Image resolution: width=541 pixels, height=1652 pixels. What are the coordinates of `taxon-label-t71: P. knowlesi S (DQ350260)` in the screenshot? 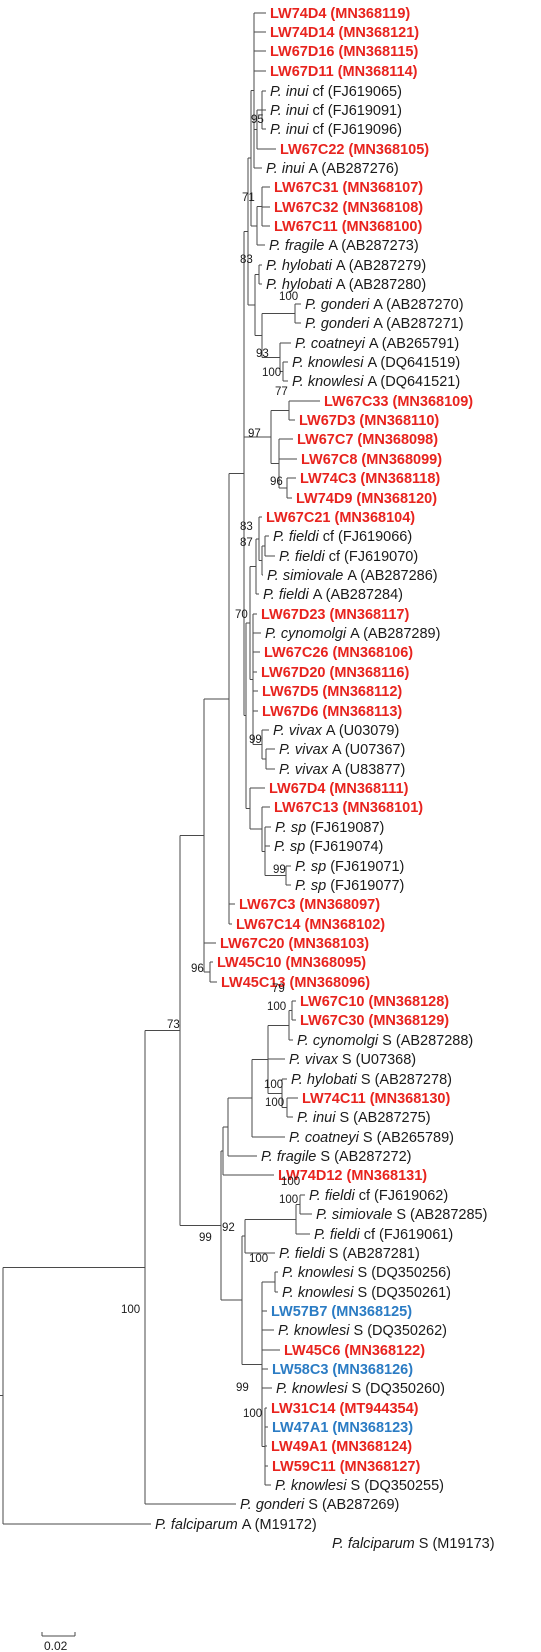 It's located at (360, 1389).